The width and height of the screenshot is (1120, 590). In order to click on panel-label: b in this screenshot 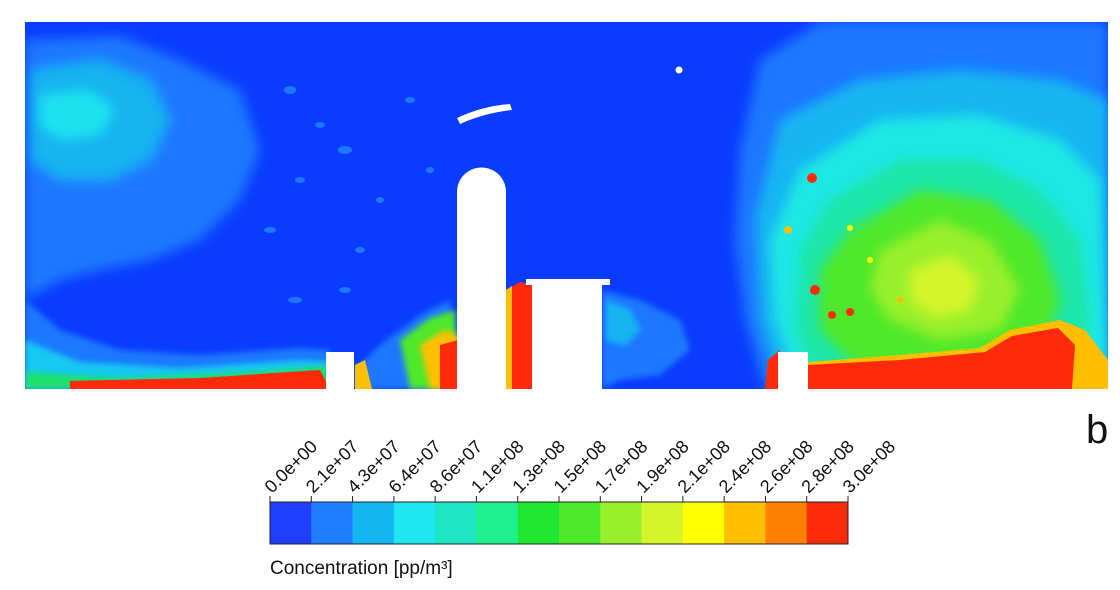, I will do `click(1097, 430)`.